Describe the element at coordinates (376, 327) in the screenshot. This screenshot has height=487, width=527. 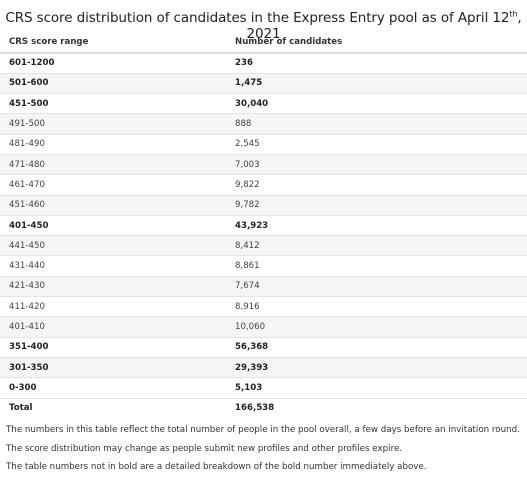
I see `candidate-count-cell: 10,060` at that location.